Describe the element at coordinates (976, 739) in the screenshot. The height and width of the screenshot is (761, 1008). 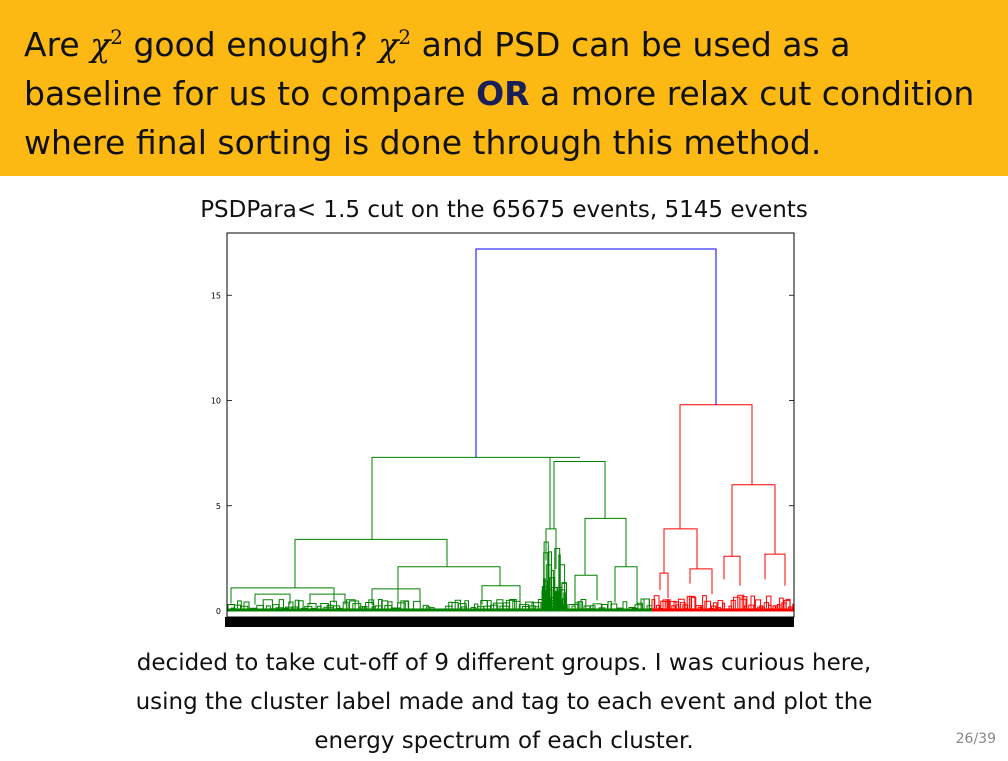
I see `page-number: 26/39` at that location.